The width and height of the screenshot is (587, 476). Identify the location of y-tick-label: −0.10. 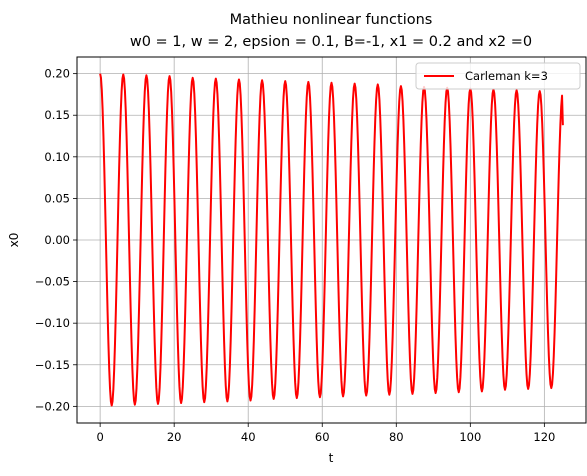
(52, 323).